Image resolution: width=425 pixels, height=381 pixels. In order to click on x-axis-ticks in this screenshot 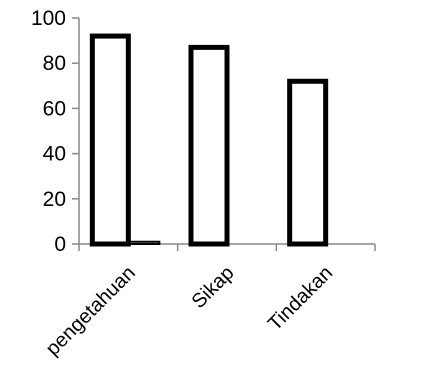, I will do `click(227, 247)`.